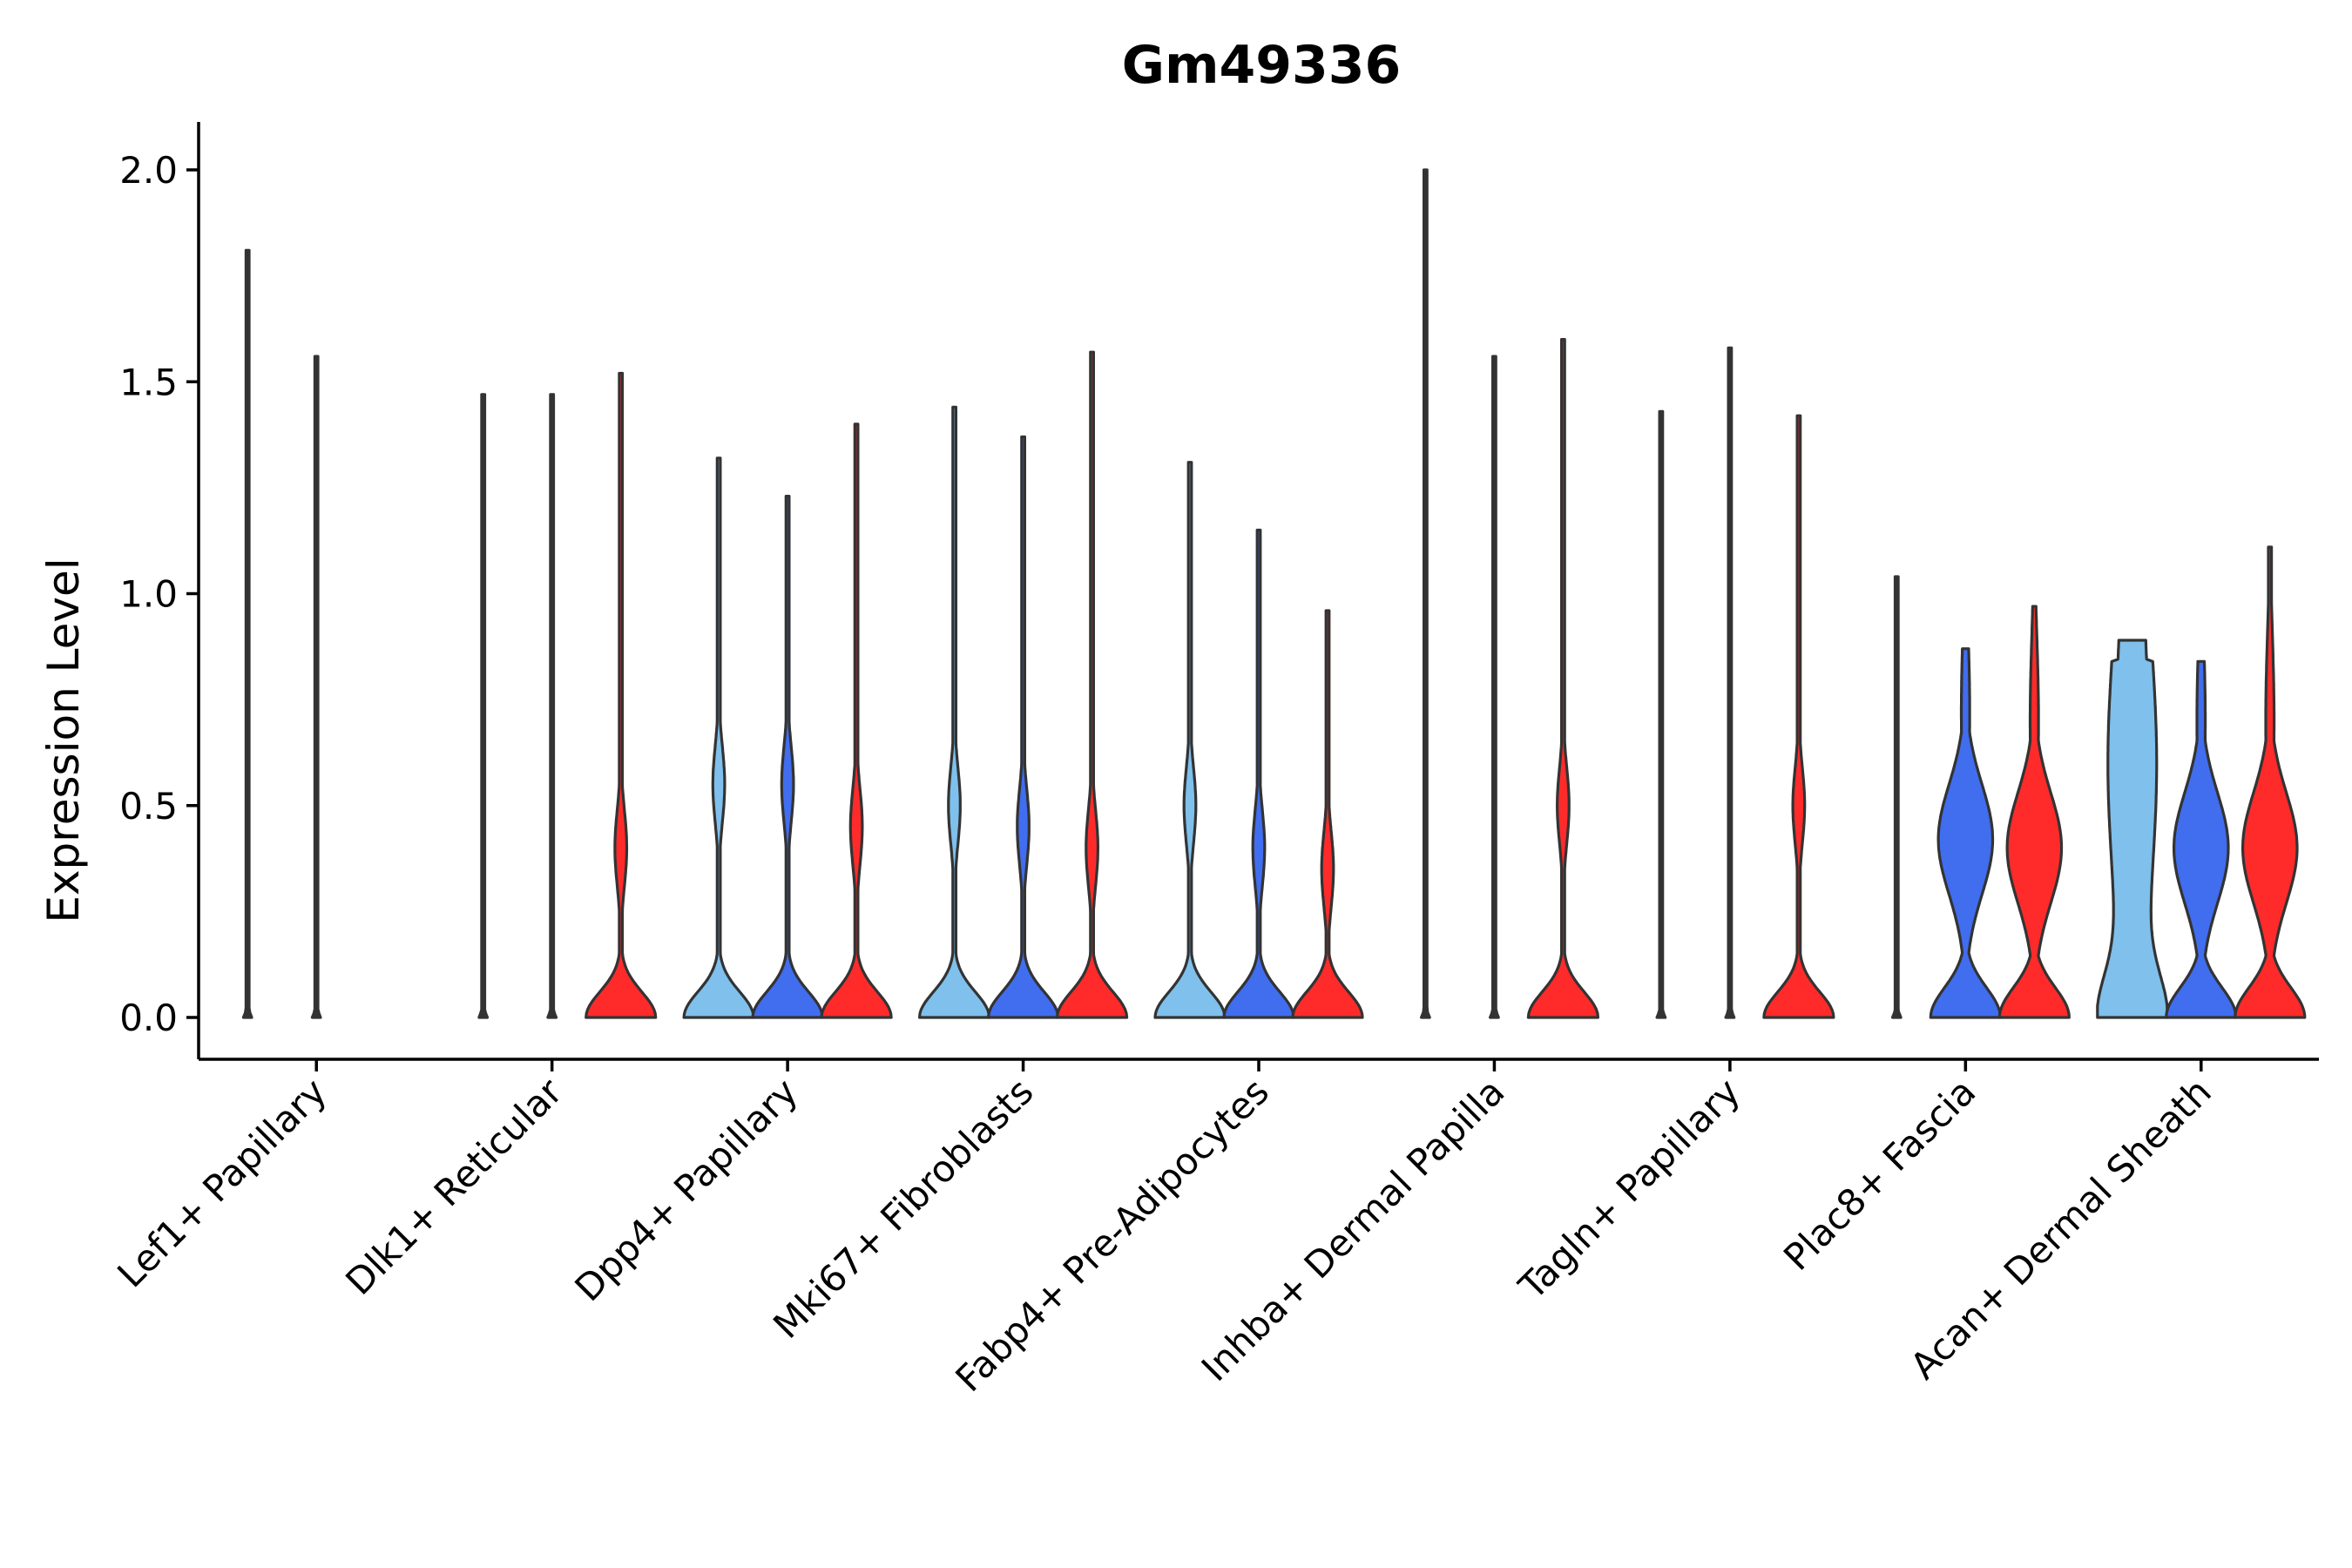  What do you see at coordinates (621, 695) in the screenshot?
I see `violin-2-red` at bounding box center [621, 695].